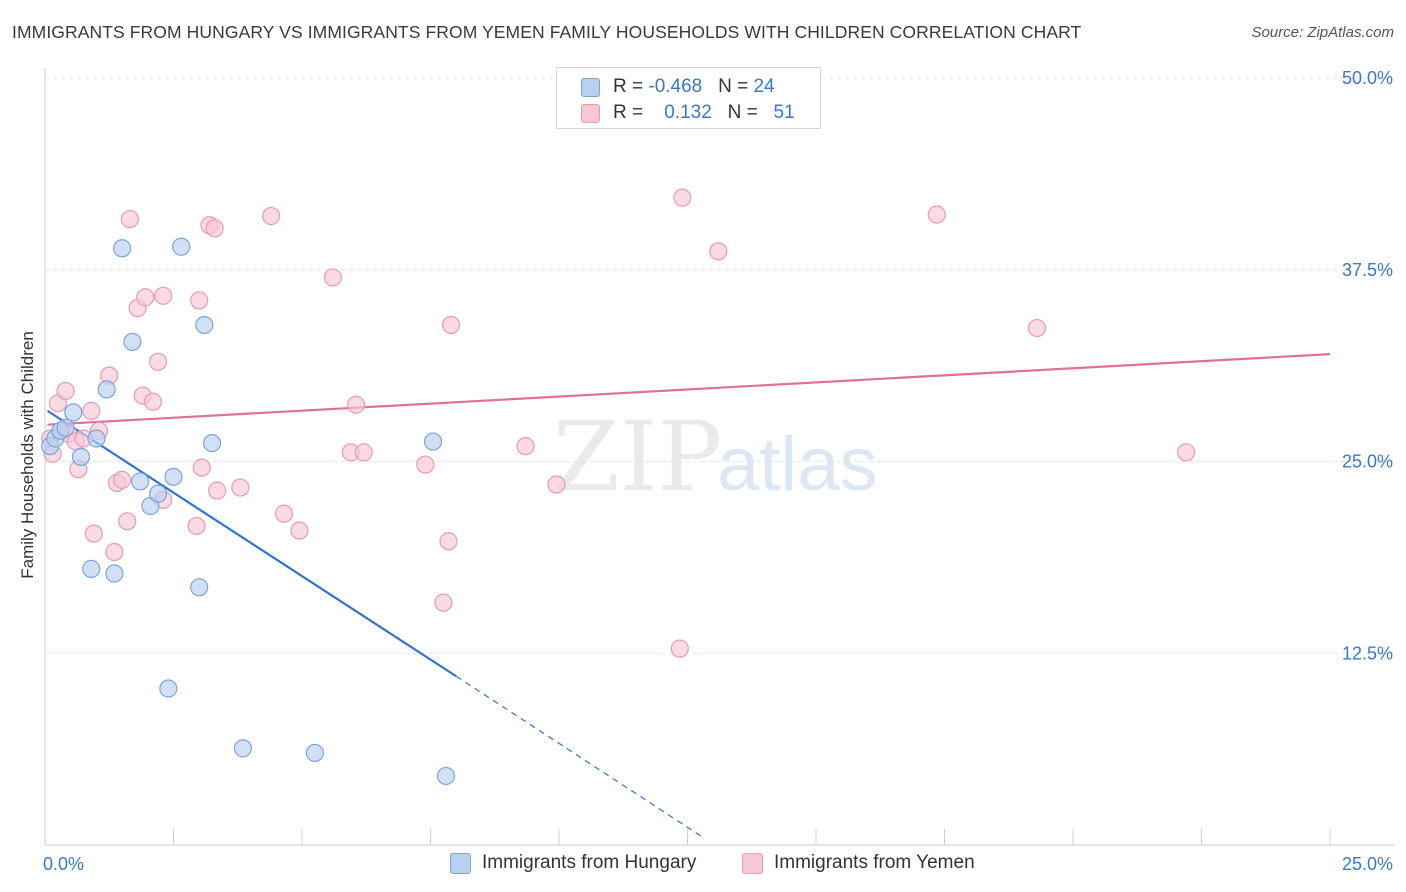  What do you see at coordinates (745, 112) in the screenshot?
I see `yemen-n-label: N =` at bounding box center [745, 112].